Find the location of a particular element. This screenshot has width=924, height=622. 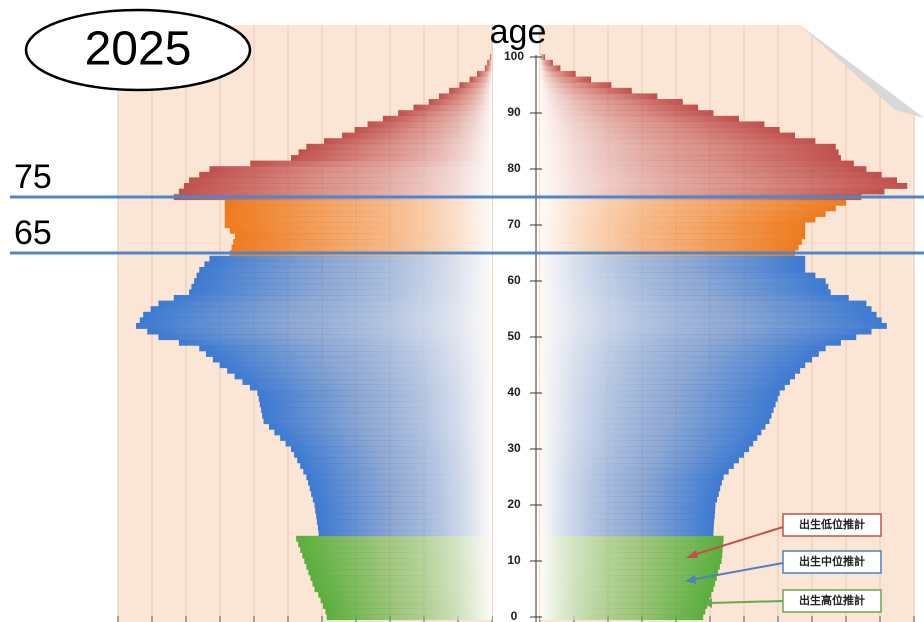

y-axis-title: age is located at coordinates (518, 32).